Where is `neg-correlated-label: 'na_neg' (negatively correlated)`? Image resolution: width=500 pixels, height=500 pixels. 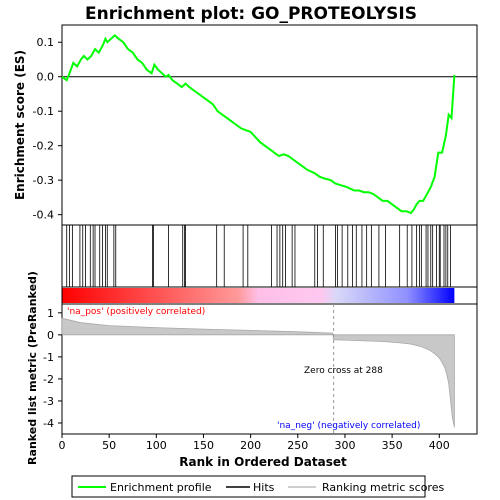
neg-correlated-label: 'na_neg' (negatively correlated) is located at coordinates (348, 426).